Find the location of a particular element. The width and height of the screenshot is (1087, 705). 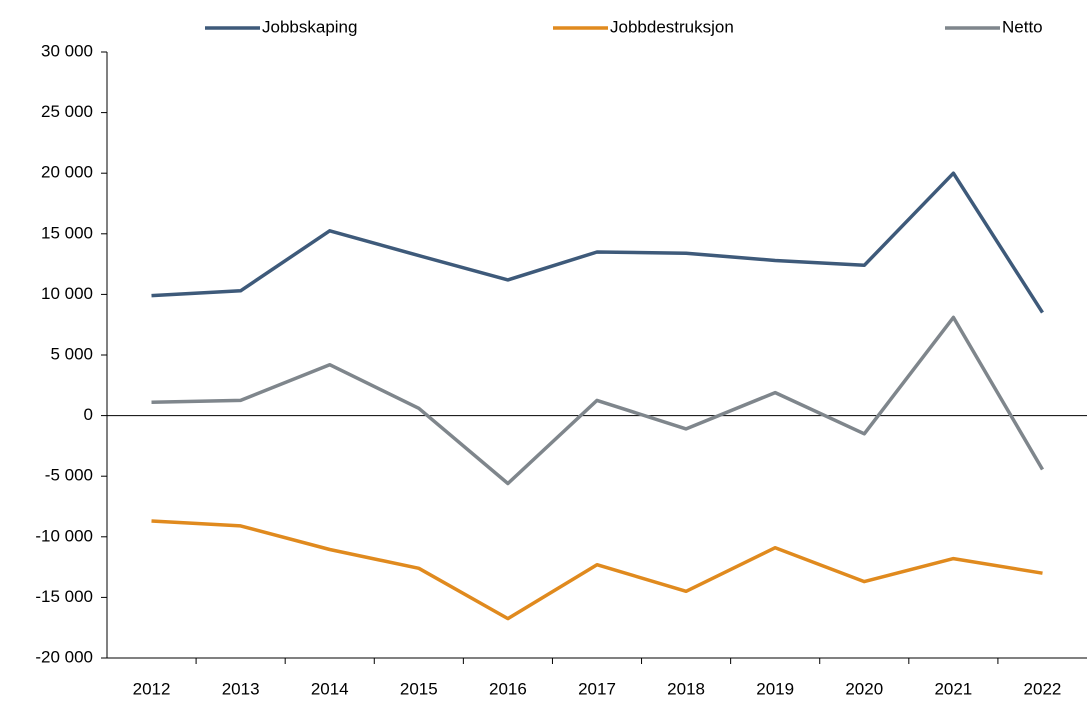

y-tick-label: 0 is located at coordinates (88, 414).